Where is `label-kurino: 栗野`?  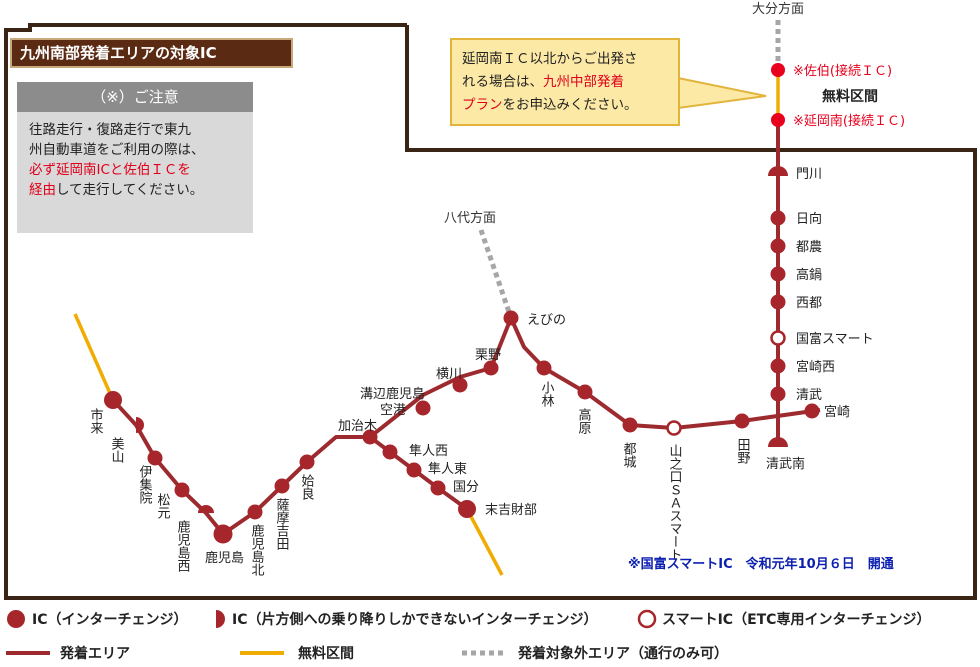
label-kurino: 栗野 is located at coordinates (488, 355).